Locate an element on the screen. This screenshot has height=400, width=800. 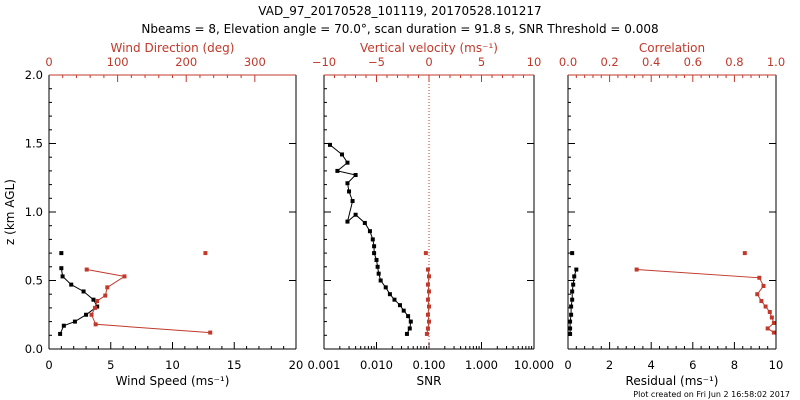
y-tick-label: 1.0 is located at coordinates (34, 212).